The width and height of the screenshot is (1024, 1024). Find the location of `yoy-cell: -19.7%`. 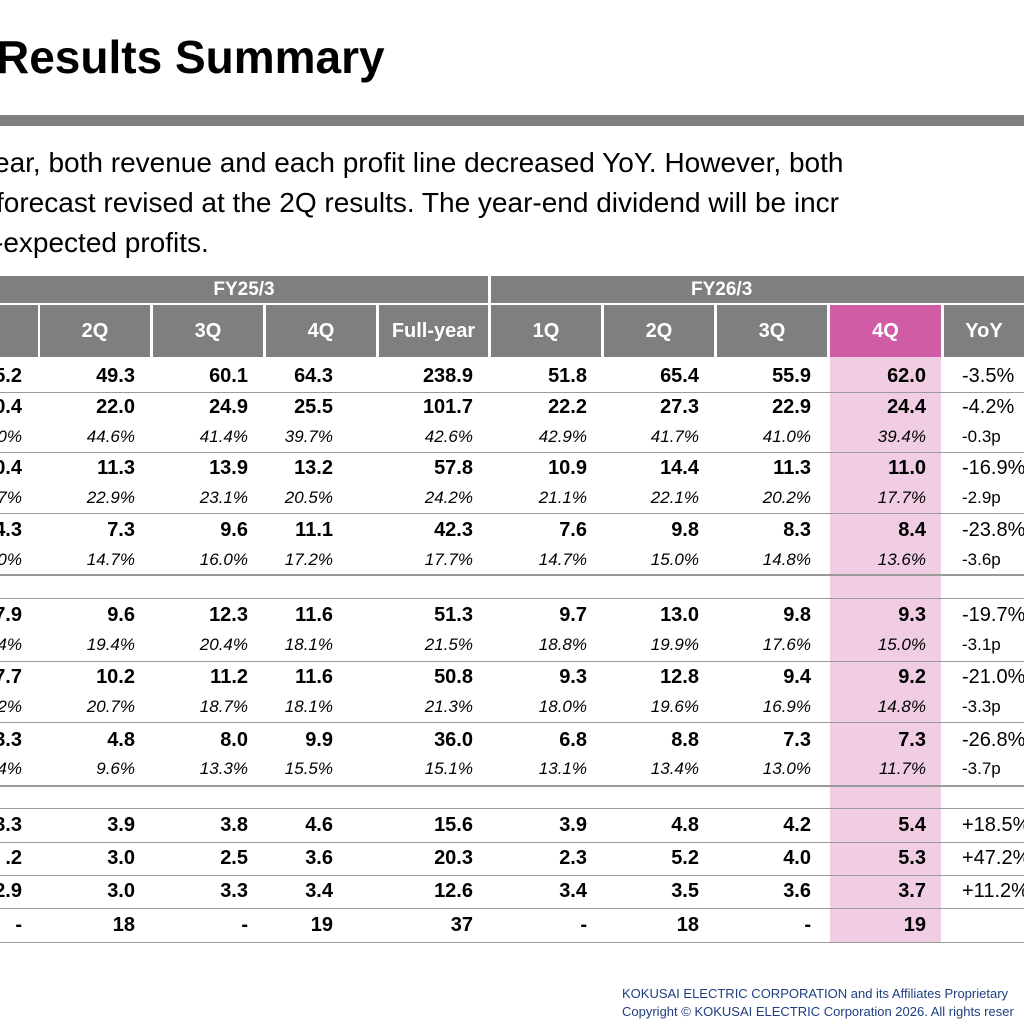

yoy-cell: -19.7% is located at coordinates (993, 615).